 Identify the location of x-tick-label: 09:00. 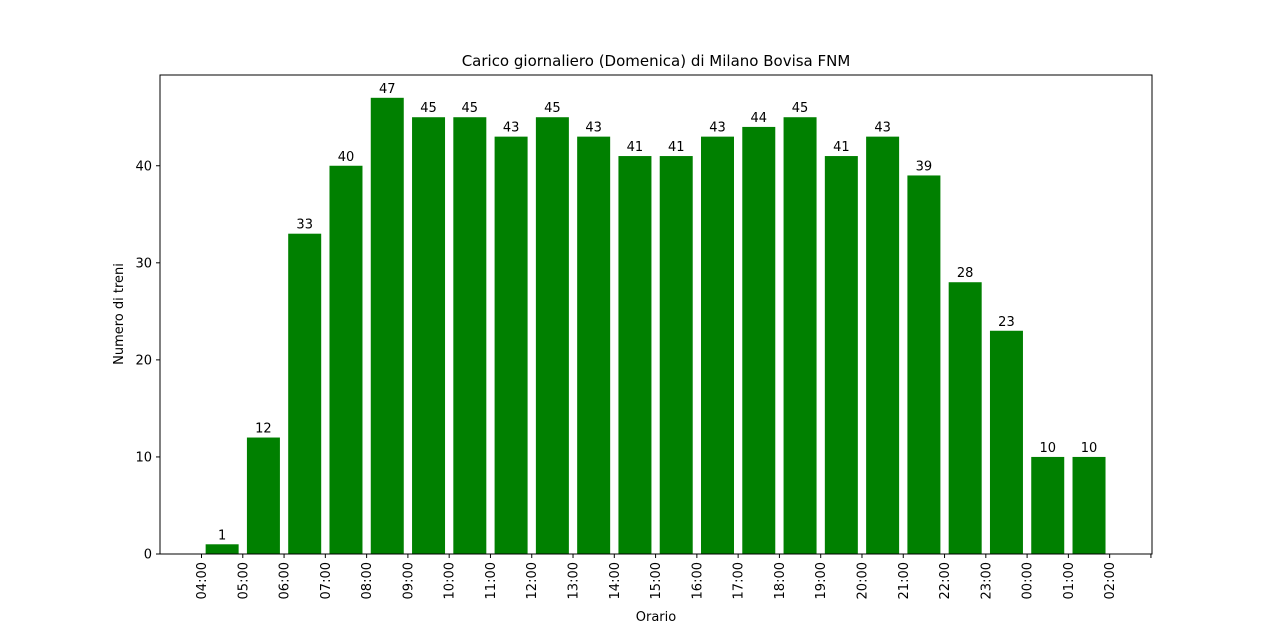
(408, 580).